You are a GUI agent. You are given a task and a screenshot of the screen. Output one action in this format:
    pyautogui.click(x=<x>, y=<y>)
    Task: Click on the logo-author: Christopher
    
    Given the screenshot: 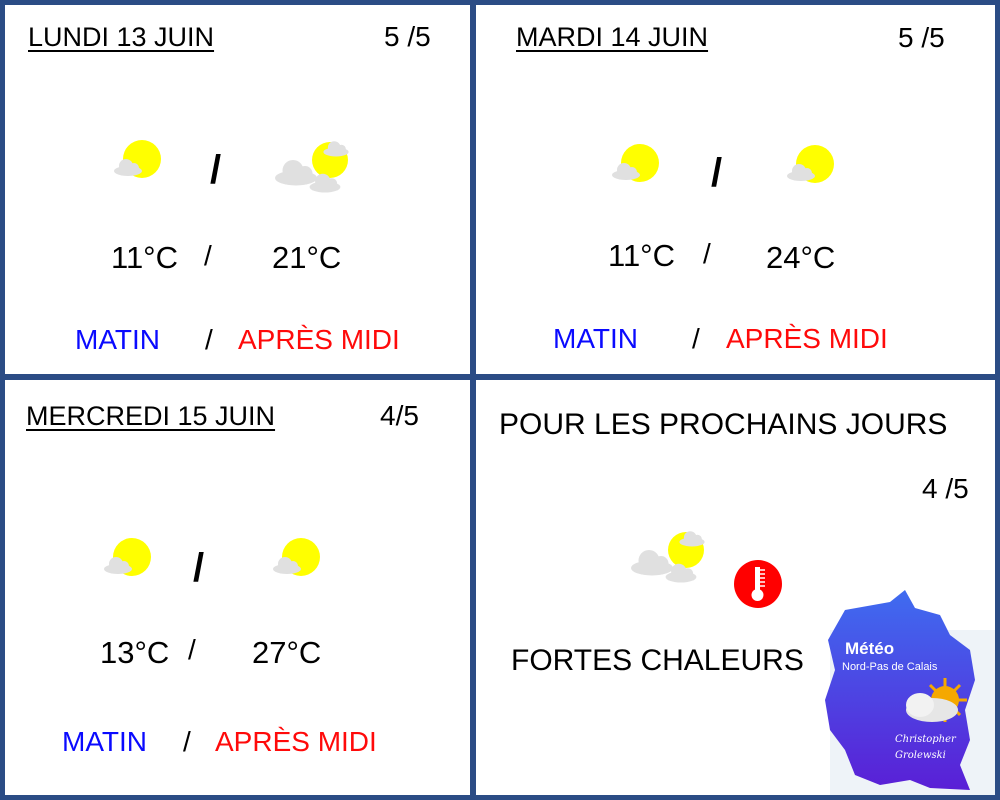 What is the action you would take?
    pyautogui.click(x=926, y=739)
    